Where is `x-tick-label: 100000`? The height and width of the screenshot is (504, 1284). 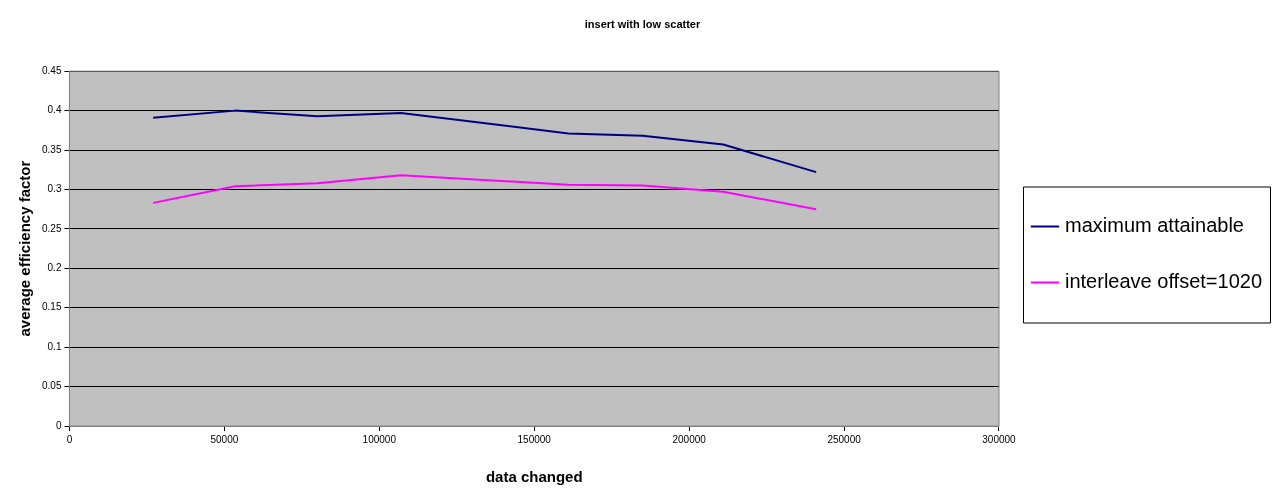 x-tick-label: 100000 is located at coordinates (379, 439).